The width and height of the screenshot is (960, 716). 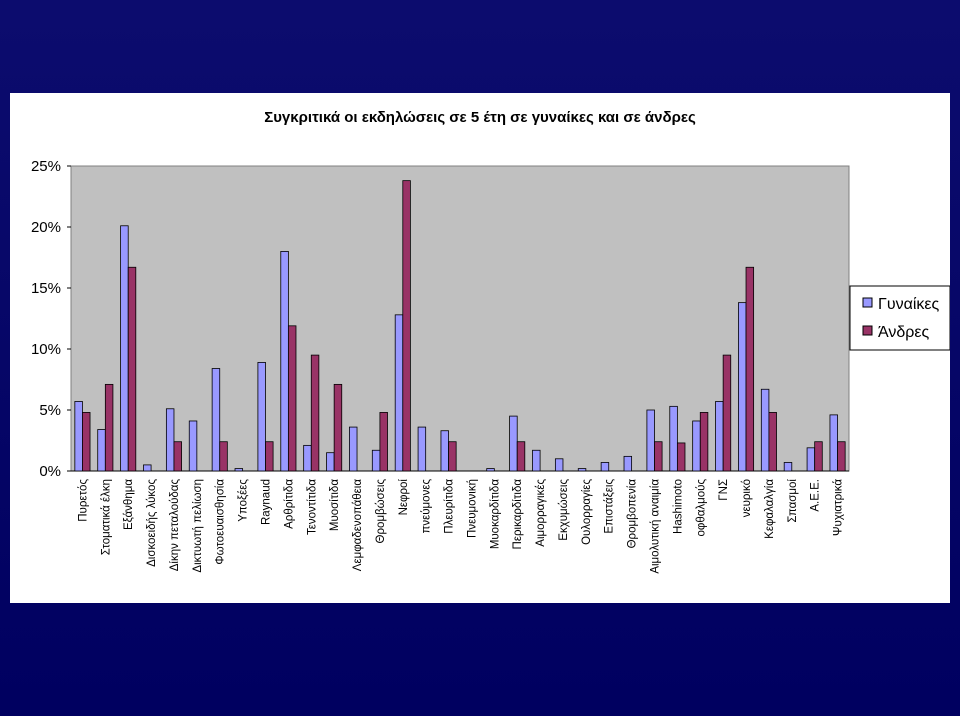 What do you see at coordinates (678, 506) in the screenshot?
I see `x-category-label: Hashimoto` at bounding box center [678, 506].